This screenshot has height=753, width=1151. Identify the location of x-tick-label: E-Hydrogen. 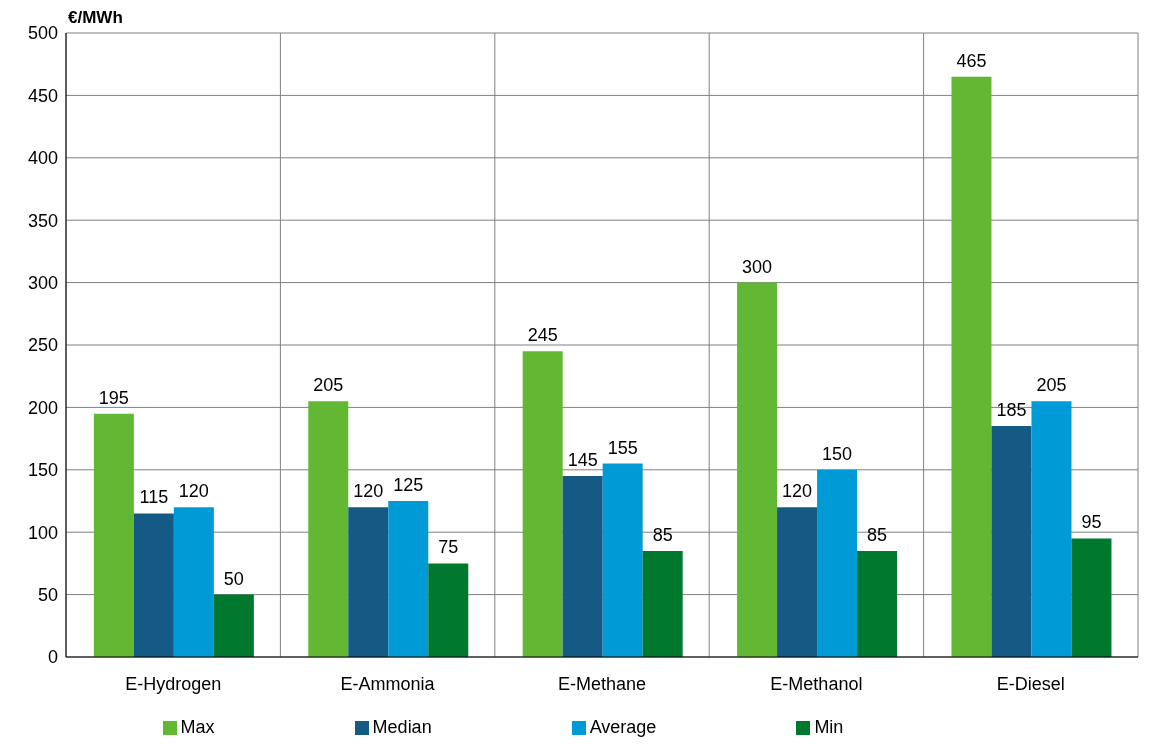
(173, 683).